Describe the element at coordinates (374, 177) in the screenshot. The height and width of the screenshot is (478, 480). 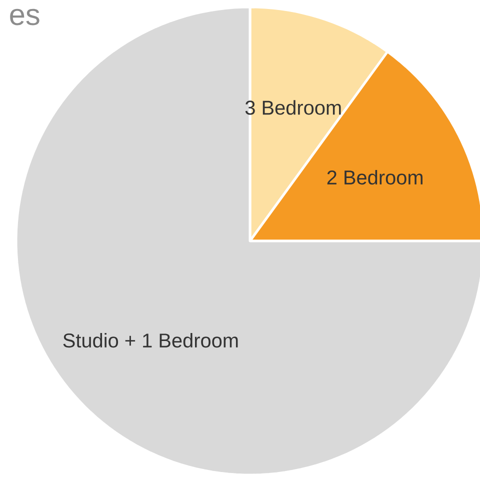
I see `slice-label: 2 Bedroom` at that location.